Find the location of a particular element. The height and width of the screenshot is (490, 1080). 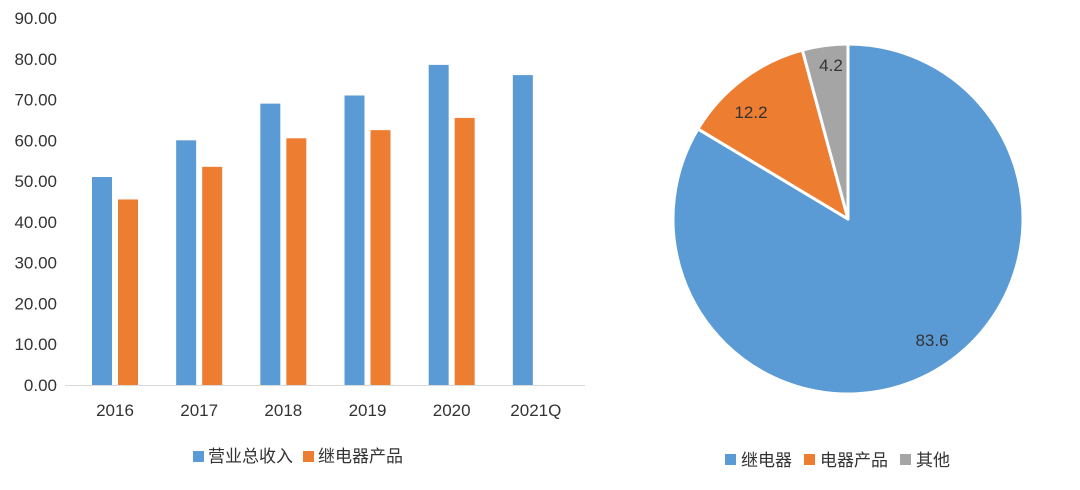

x-tick-label: 2018 is located at coordinates (283, 410).